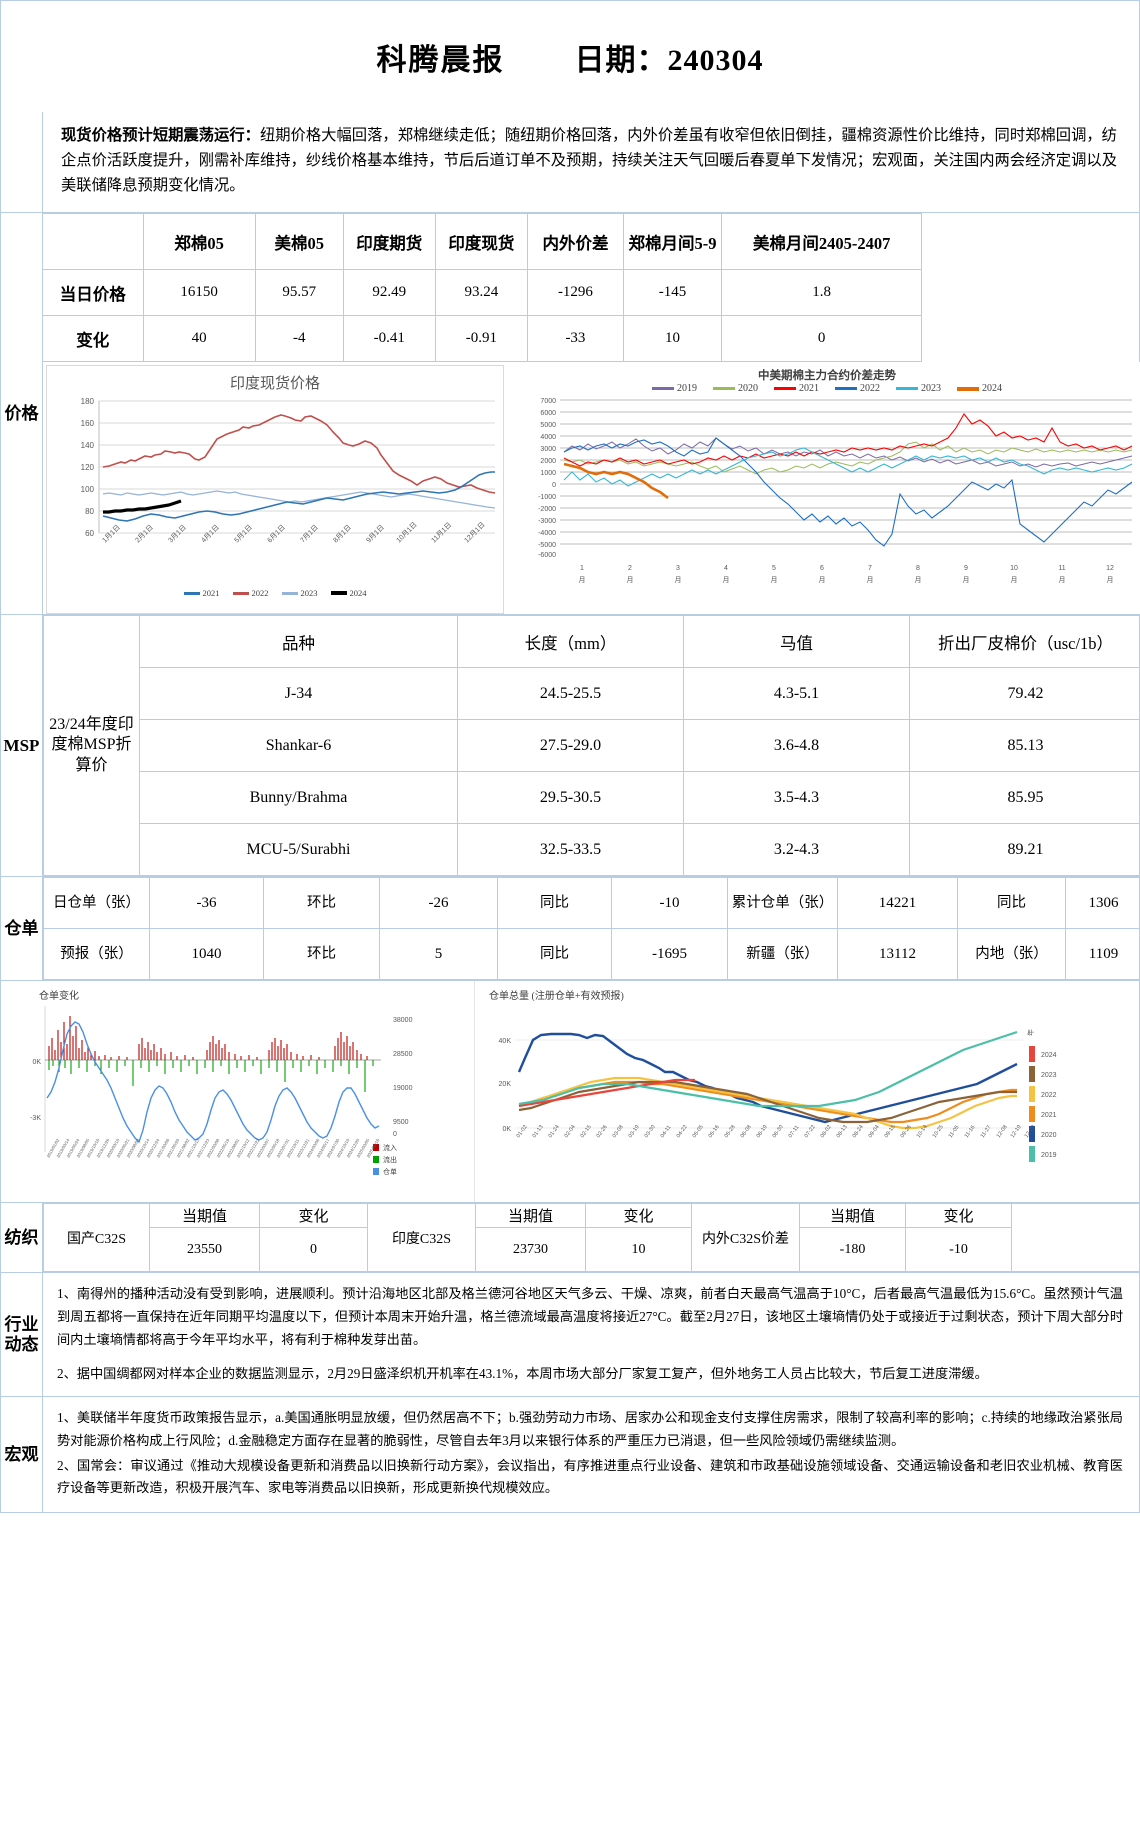  I want to click on price-row-0-label: 当日价格, so click(93, 293).